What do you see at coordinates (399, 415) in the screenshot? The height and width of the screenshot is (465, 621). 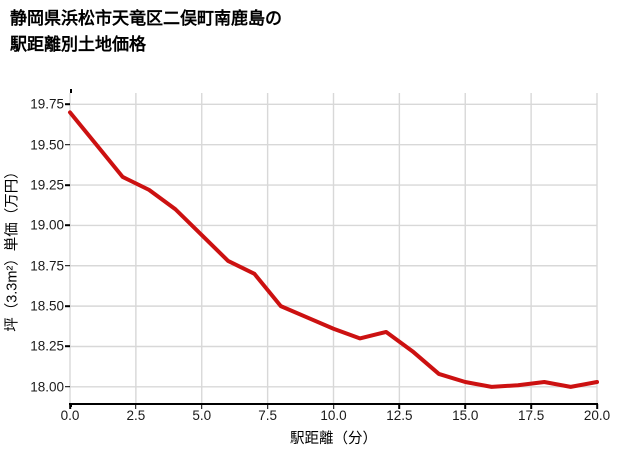 I see `x-tick-label: 12.5` at bounding box center [399, 415].